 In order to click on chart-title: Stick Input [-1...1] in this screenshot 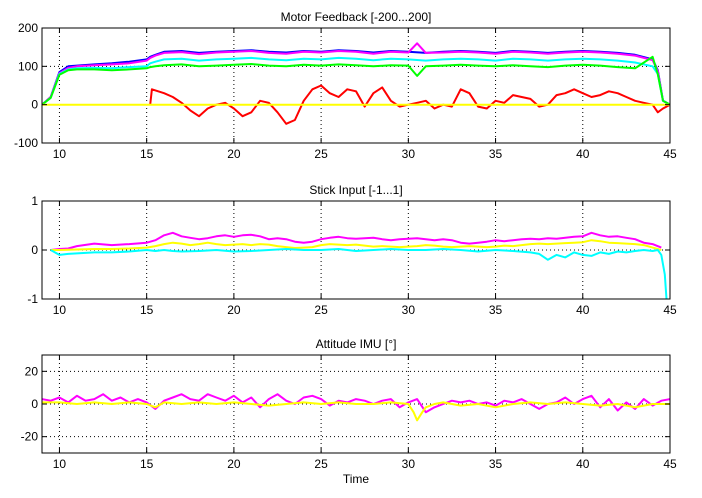, I will do `click(355, 190)`.